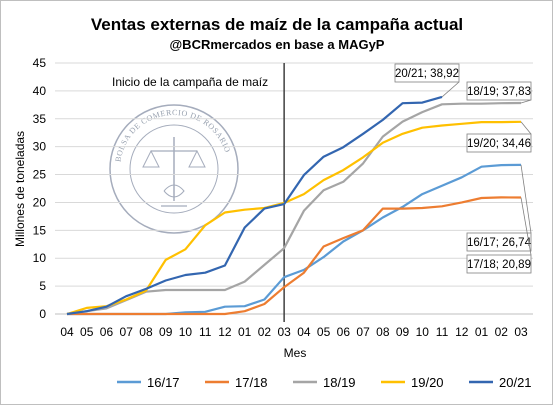 This screenshot has height=405, width=553. I want to click on callout-label: 18/19; 37,83, so click(499, 92).